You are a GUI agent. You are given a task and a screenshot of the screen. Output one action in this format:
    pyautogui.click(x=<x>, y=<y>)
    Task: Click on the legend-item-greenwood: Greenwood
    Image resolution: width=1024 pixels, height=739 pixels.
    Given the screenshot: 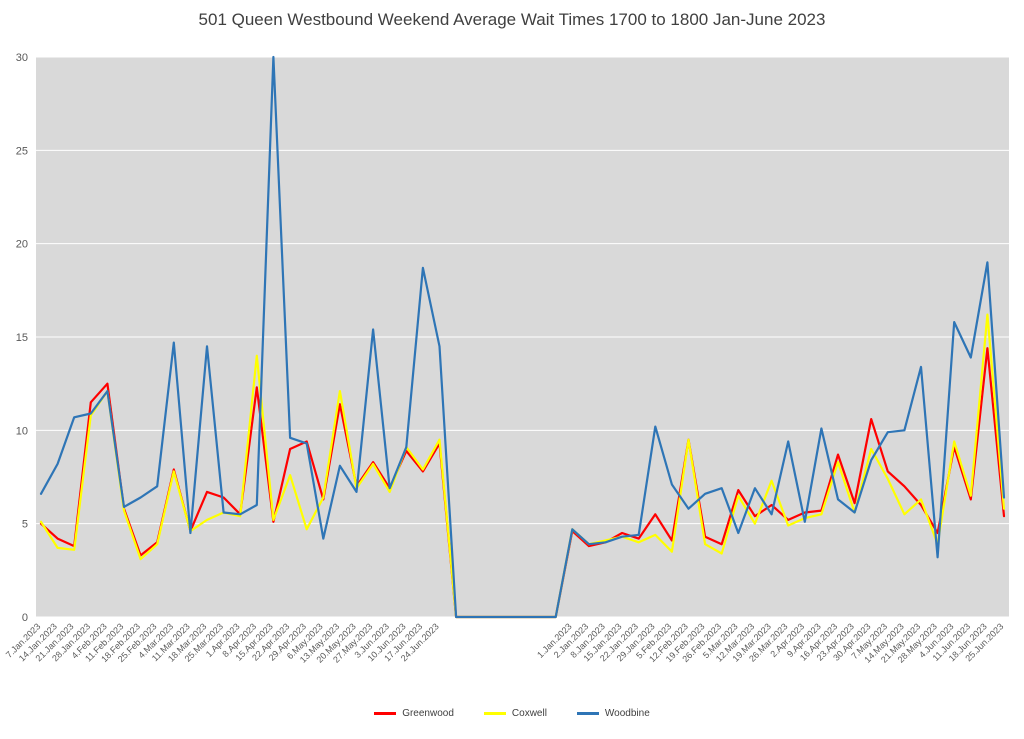 What is the action you would take?
    pyautogui.click(x=414, y=713)
    